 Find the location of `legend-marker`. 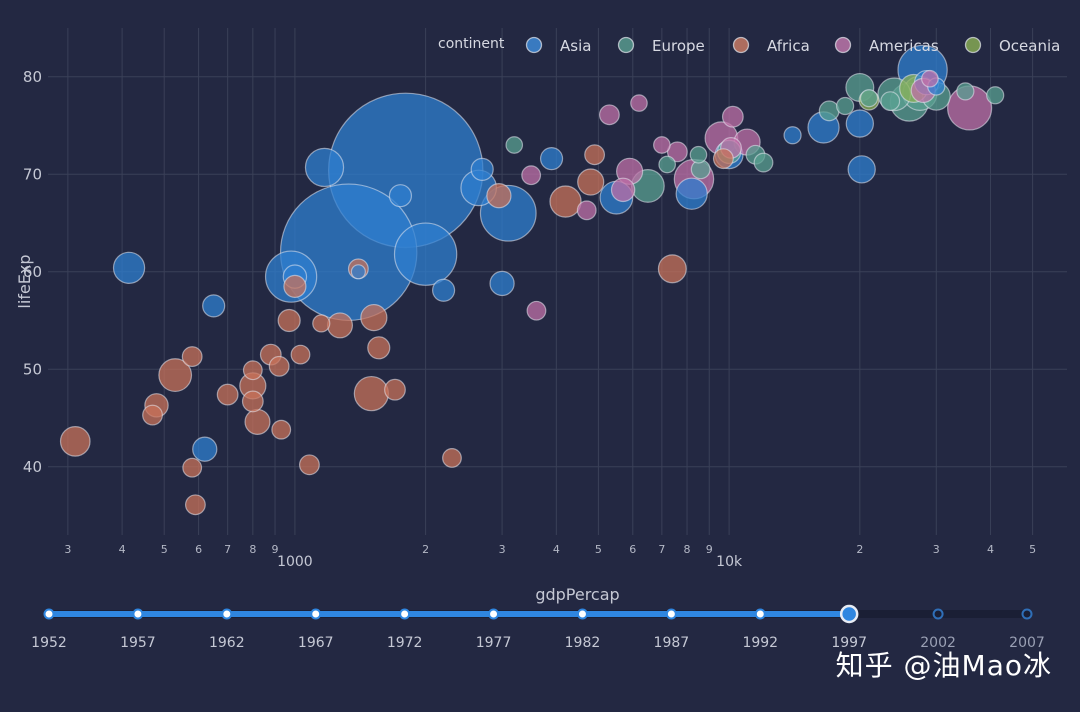

legend-marker is located at coordinates (534, 45).